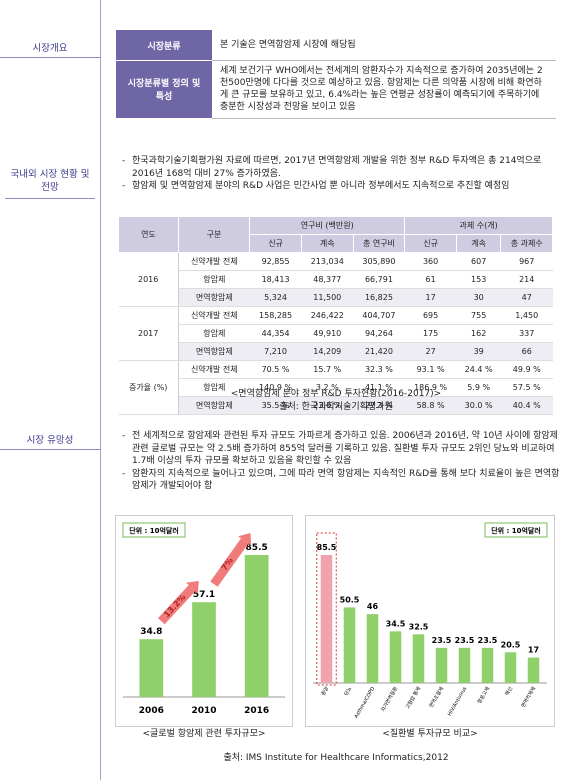 This screenshot has width=567, height=780. Describe the element at coordinates (151, 711) in the screenshot. I see `category-label: 2006` at that location.